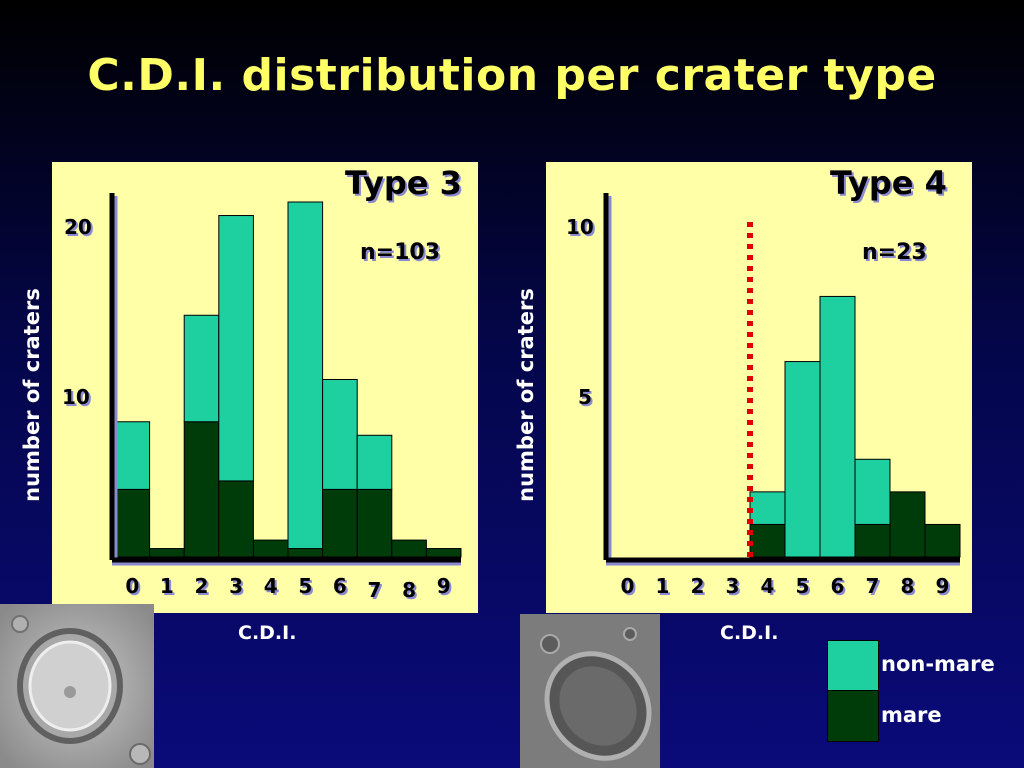  I want to click on slide-title: C.D.I. distribution per crater type, so click(512, 75).